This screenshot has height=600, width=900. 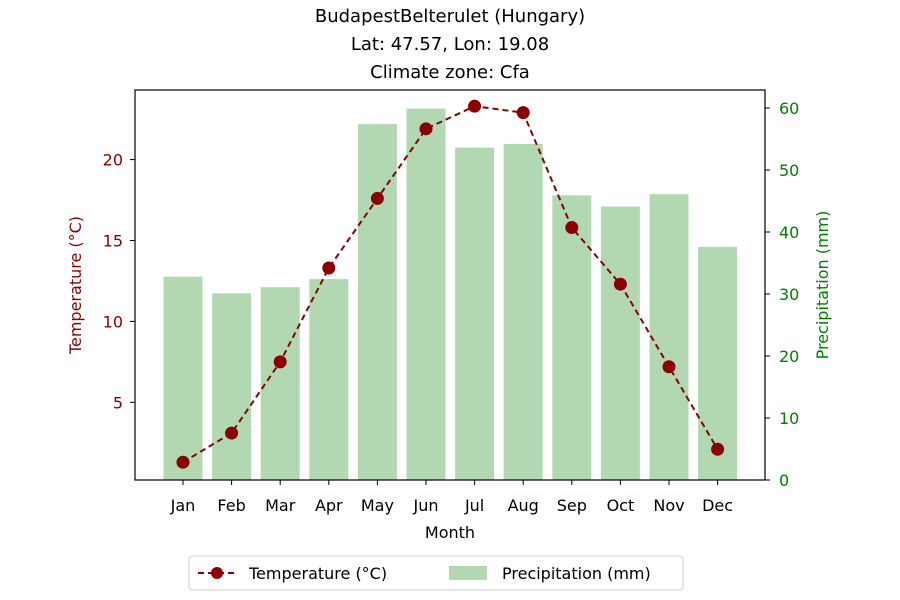 I want to click on temperature-point-jul, so click(x=475, y=106).